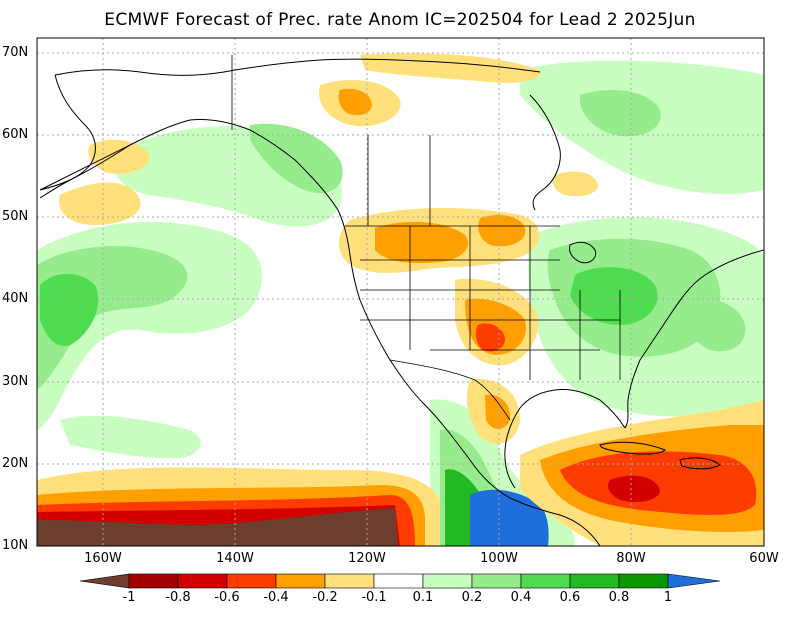  What do you see at coordinates (700, 463) in the screenshot?
I see `hispaniola` at bounding box center [700, 463].